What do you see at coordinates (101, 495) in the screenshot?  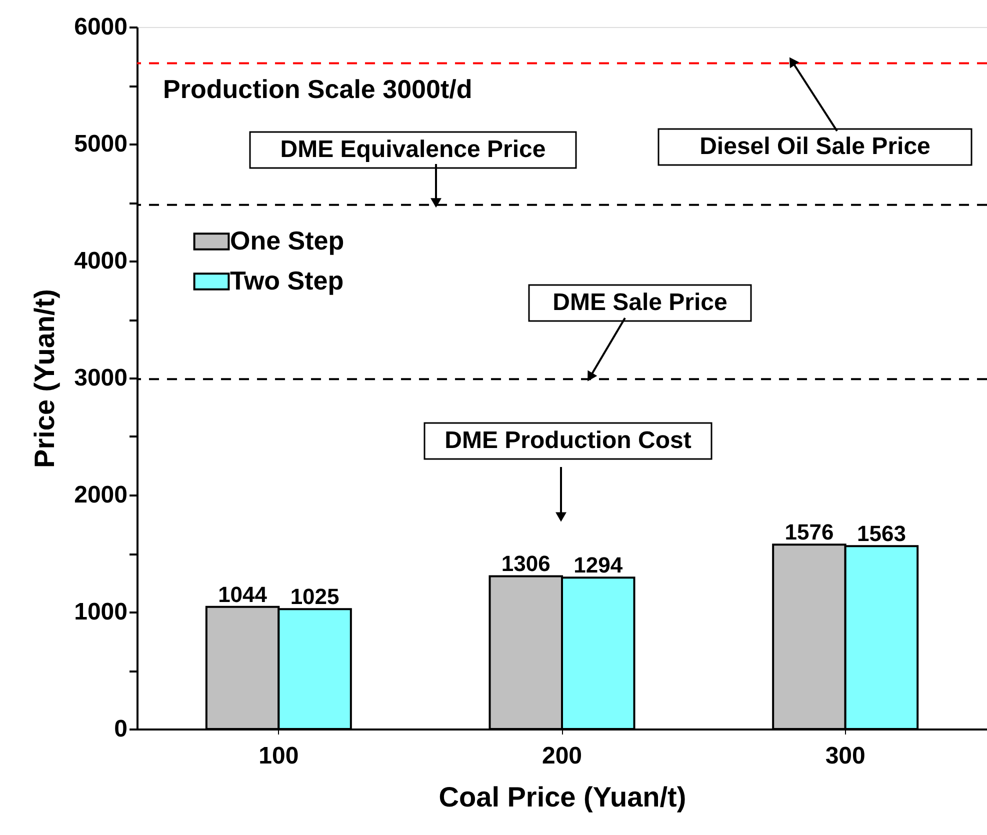 I see `y-tick-label: 2000` at bounding box center [101, 495].